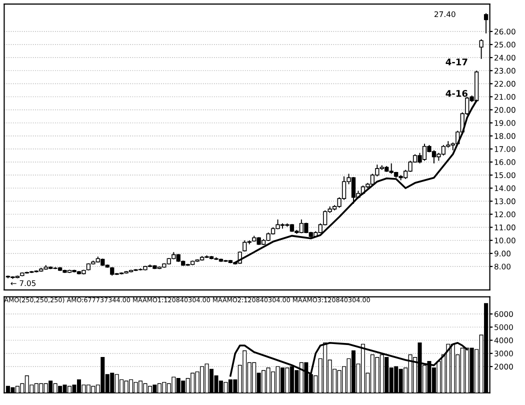  Describe the element at coordinates (481, 49) in the screenshot. I see `candlestick` at that location.